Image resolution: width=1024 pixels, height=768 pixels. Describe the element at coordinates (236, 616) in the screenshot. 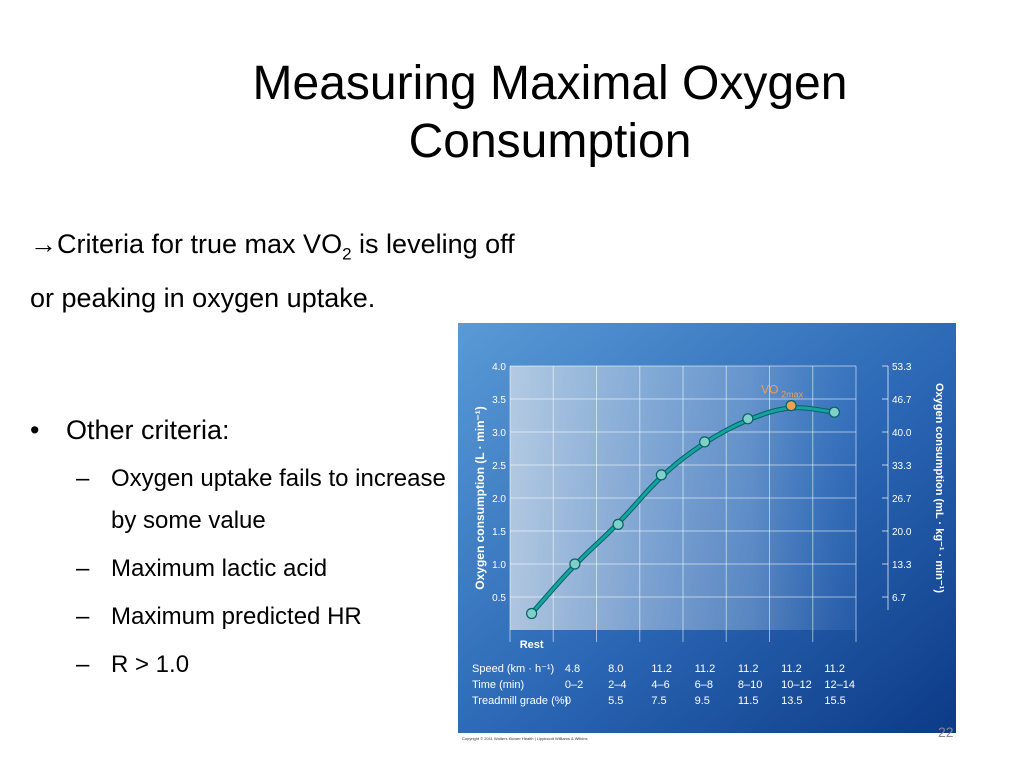

I see `sub-bullet-text: Maximum predicted HR` at that location.